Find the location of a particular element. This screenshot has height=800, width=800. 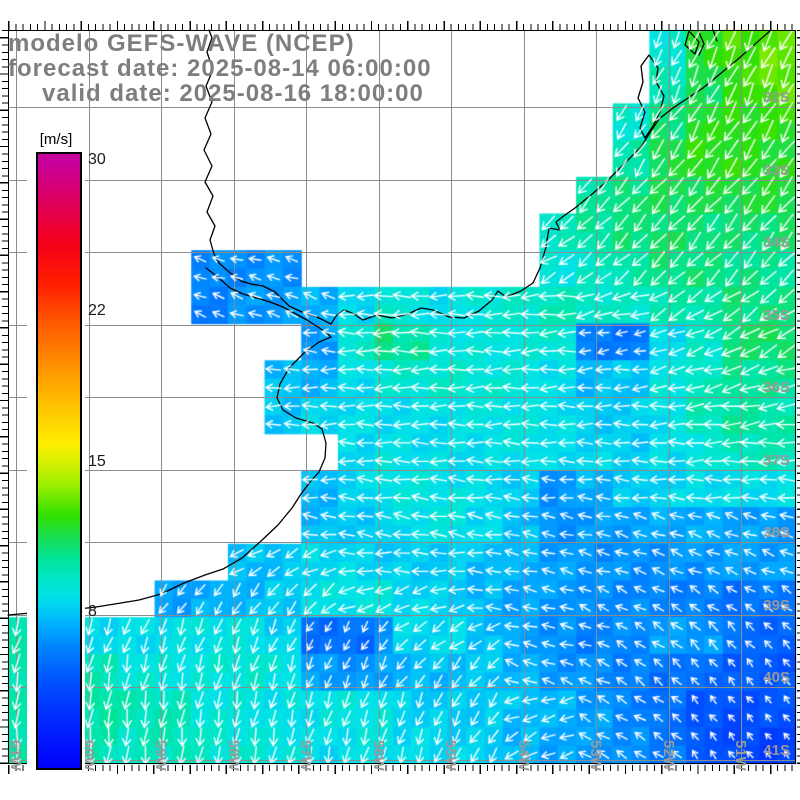

lon-label-57W: 57W is located at coordinates (305, 755).